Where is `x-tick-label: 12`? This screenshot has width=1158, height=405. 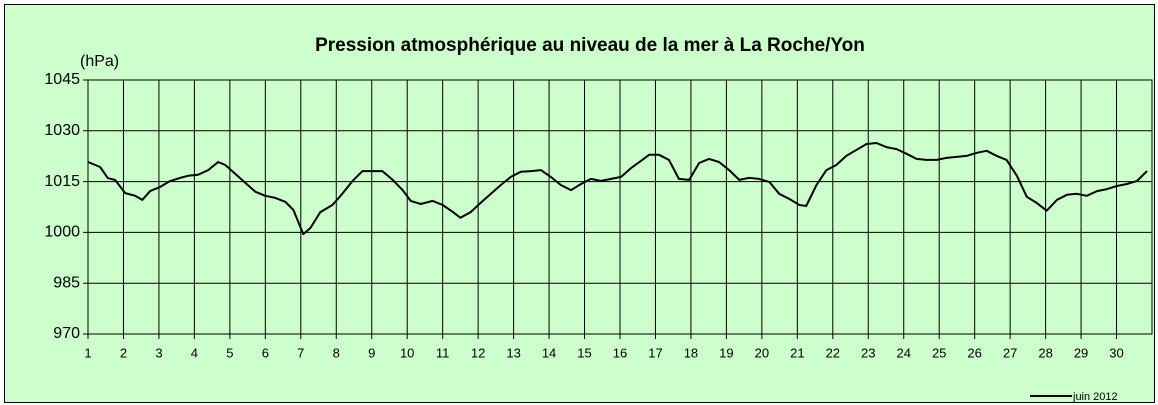 x-tick-label: 12 is located at coordinates (478, 352).